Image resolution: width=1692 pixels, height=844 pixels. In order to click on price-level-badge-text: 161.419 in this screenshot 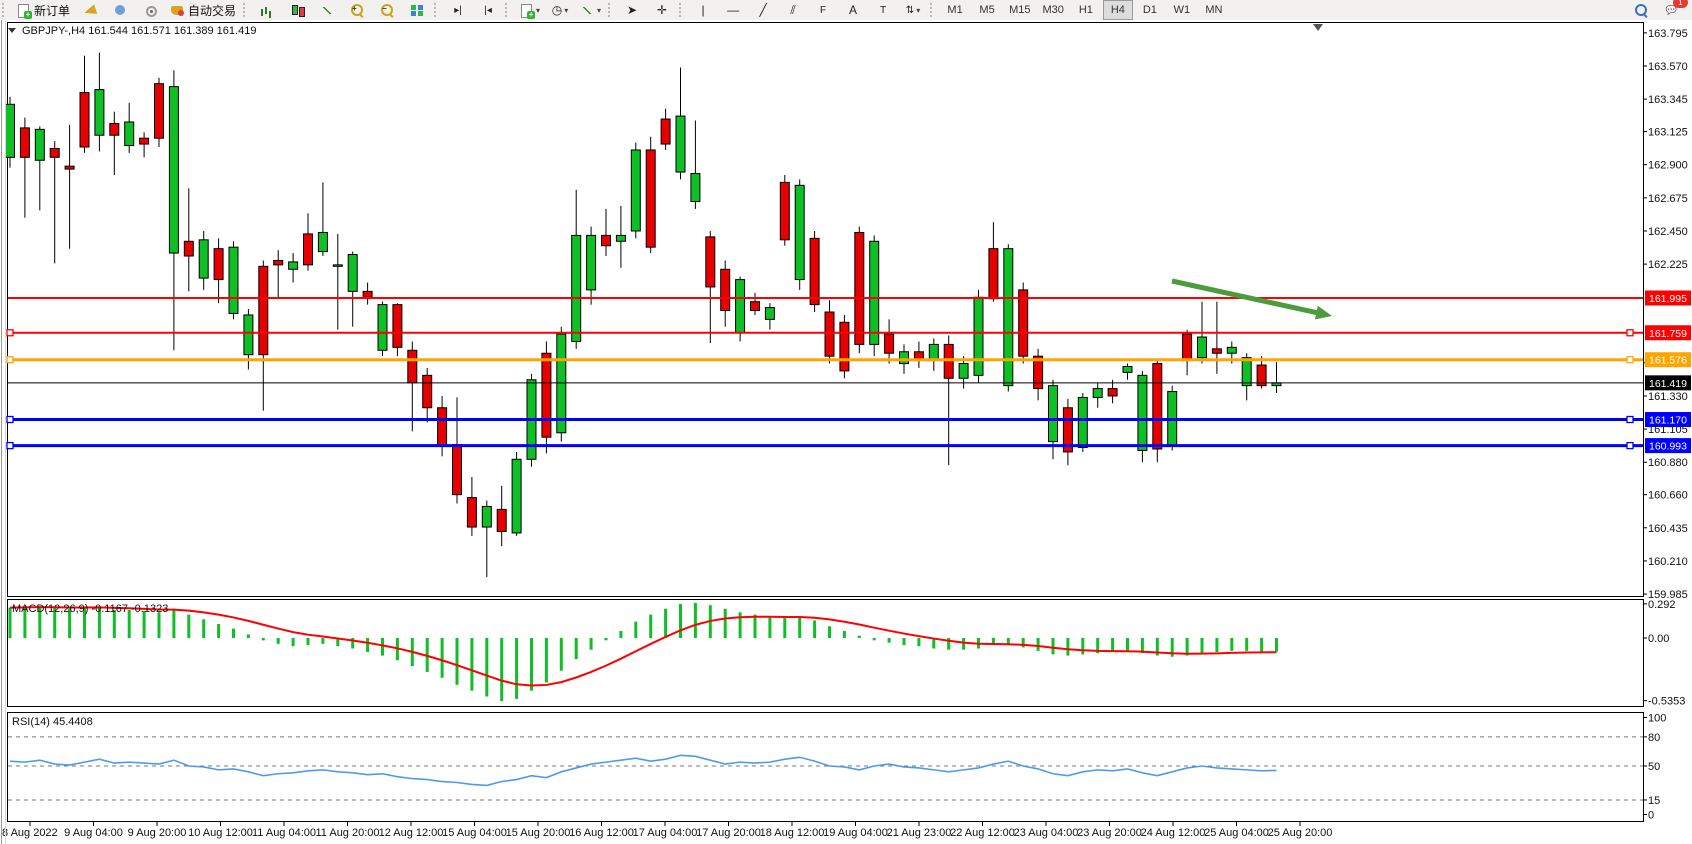, I will do `click(1668, 384)`.